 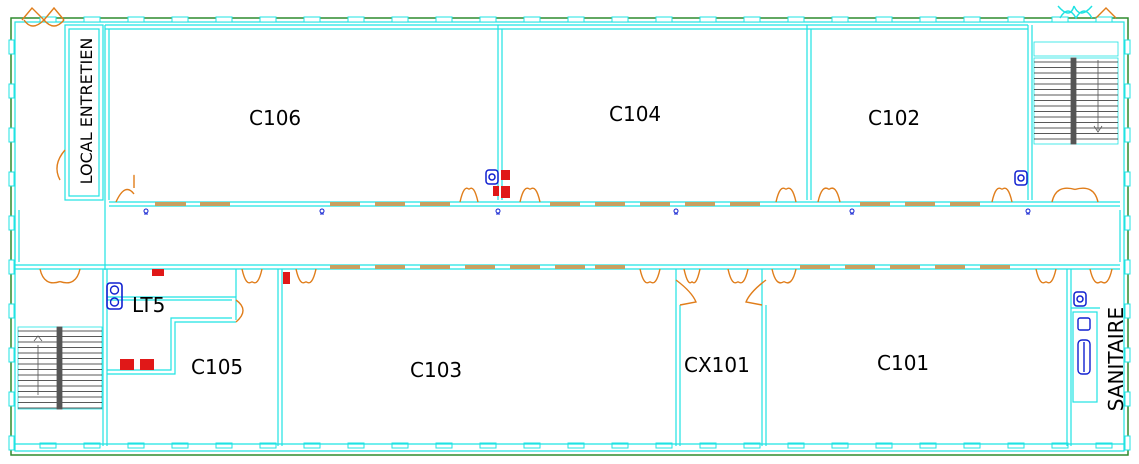 What do you see at coordinates (903, 363) in the screenshot?
I see `room-label-c101: C101` at bounding box center [903, 363].